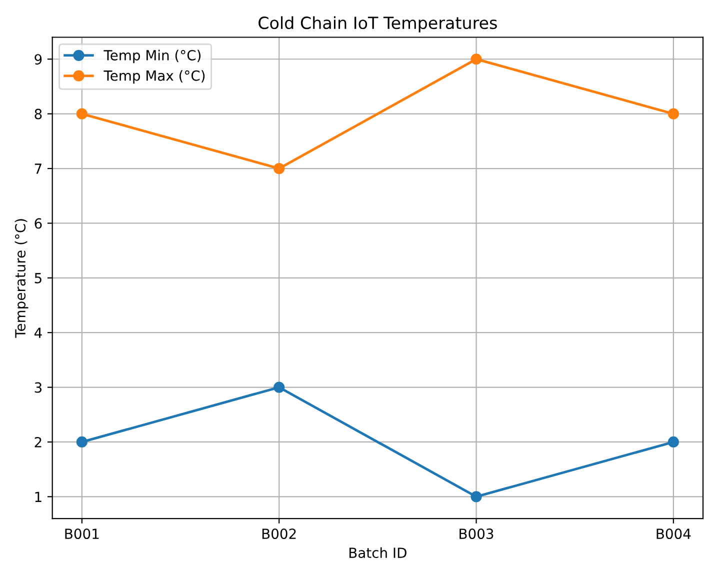  What do you see at coordinates (152, 57) in the screenshot?
I see `legend-label: Temp Min (°C)` at bounding box center [152, 57].